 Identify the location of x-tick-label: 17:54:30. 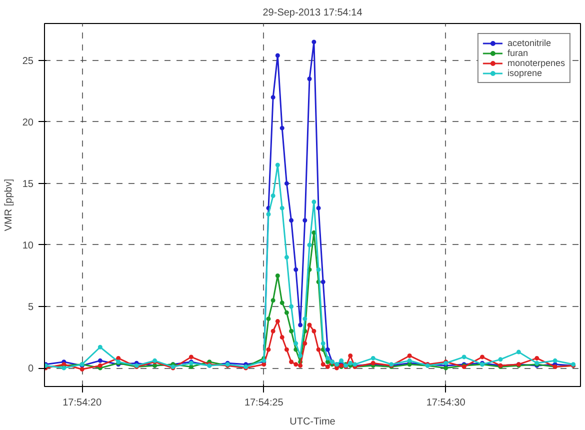
(446, 403).